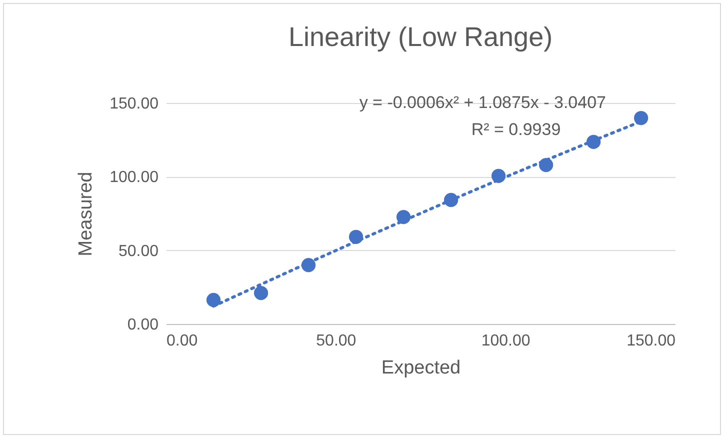  Describe the element at coordinates (143, 325) in the screenshot. I see `y-tick-label: 0.00` at that location.